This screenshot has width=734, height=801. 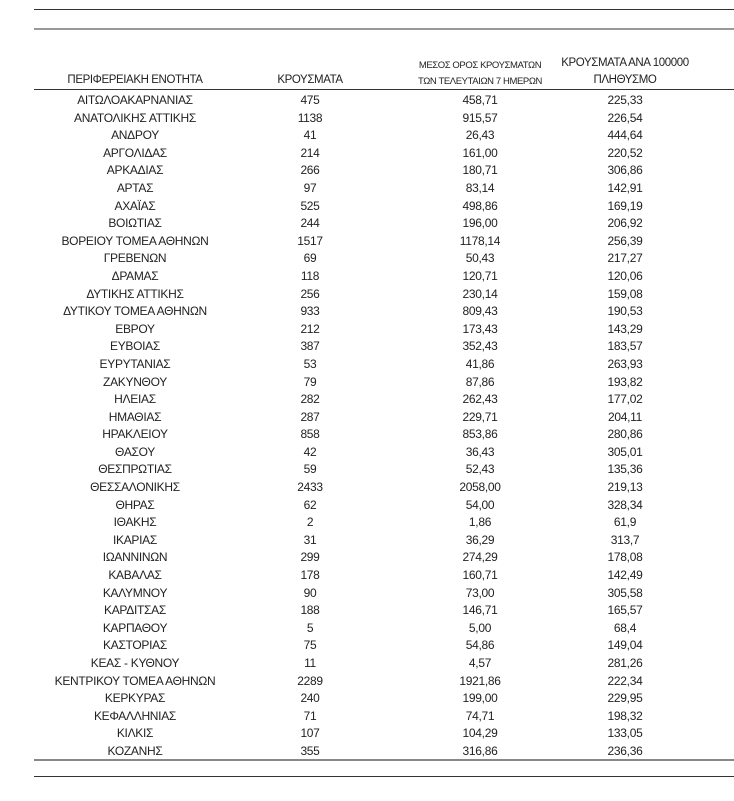 What do you see at coordinates (135, 152) in the screenshot?
I see `cell-region: ΑΡΓΟΛΙΔΑΣ` at bounding box center [135, 152].